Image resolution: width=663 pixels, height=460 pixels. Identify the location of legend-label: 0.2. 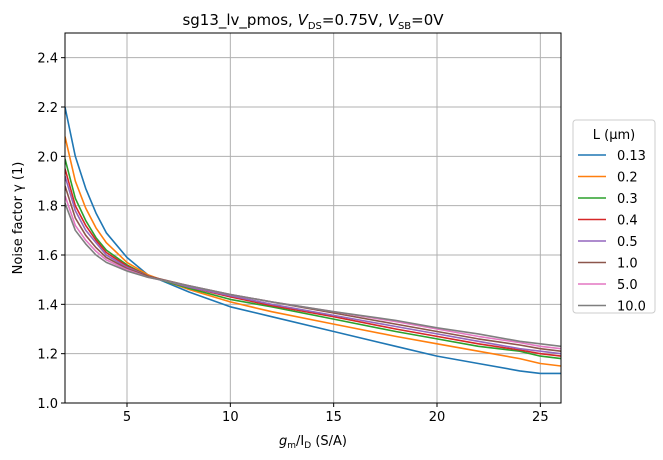
(627, 178).